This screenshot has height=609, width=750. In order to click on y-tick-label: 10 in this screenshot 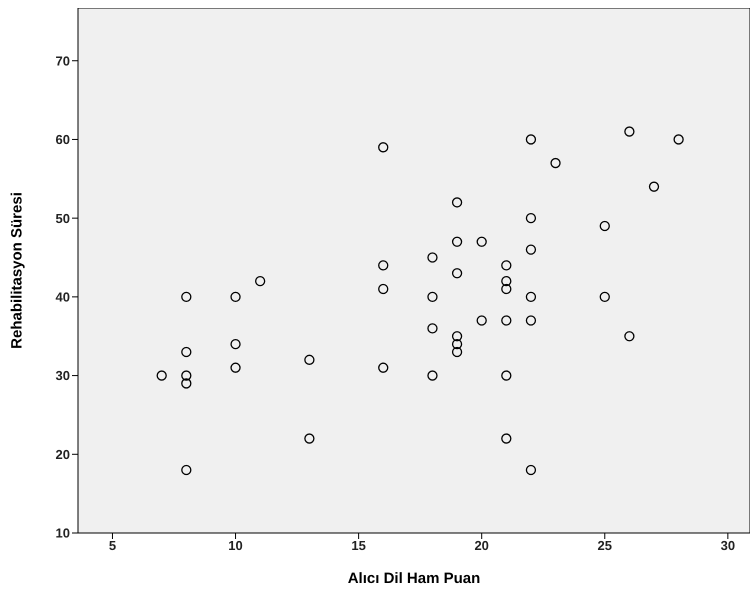, I will do `click(63, 533)`.